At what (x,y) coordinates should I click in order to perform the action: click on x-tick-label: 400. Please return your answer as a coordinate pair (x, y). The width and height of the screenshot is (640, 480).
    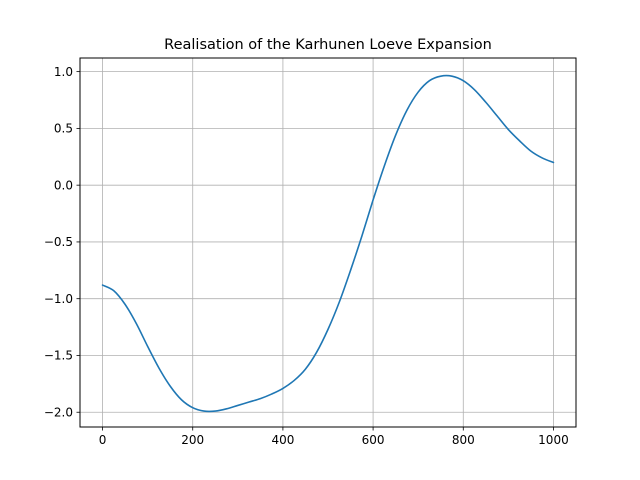
    Looking at the image, I should click on (282, 440).